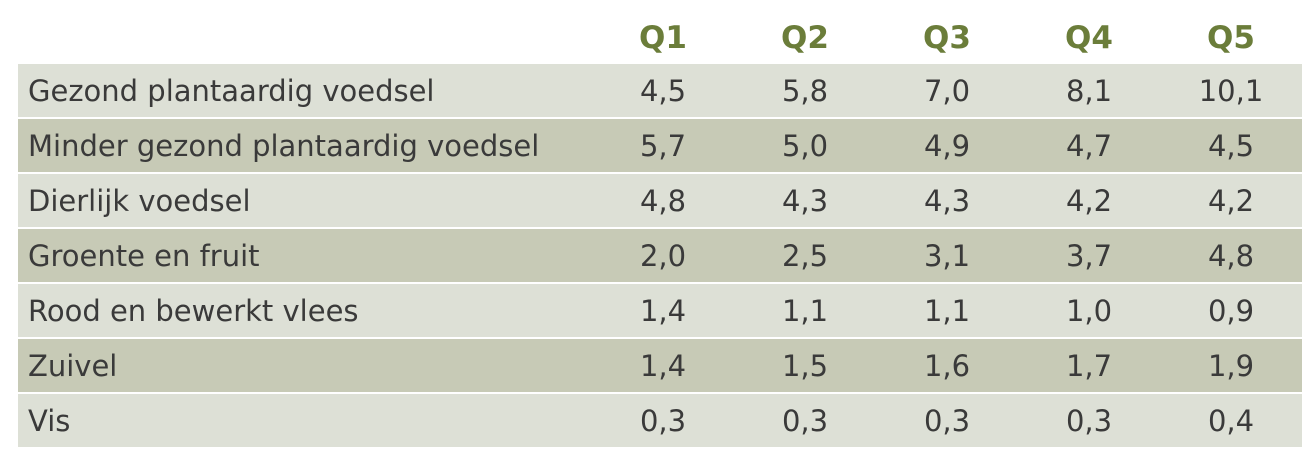 Image resolution: width=1316 pixels, height=468 pixels. Describe the element at coordinates (305, 200) in the screenshot. I see `row-label: Dierlijk voedsel` at that location.